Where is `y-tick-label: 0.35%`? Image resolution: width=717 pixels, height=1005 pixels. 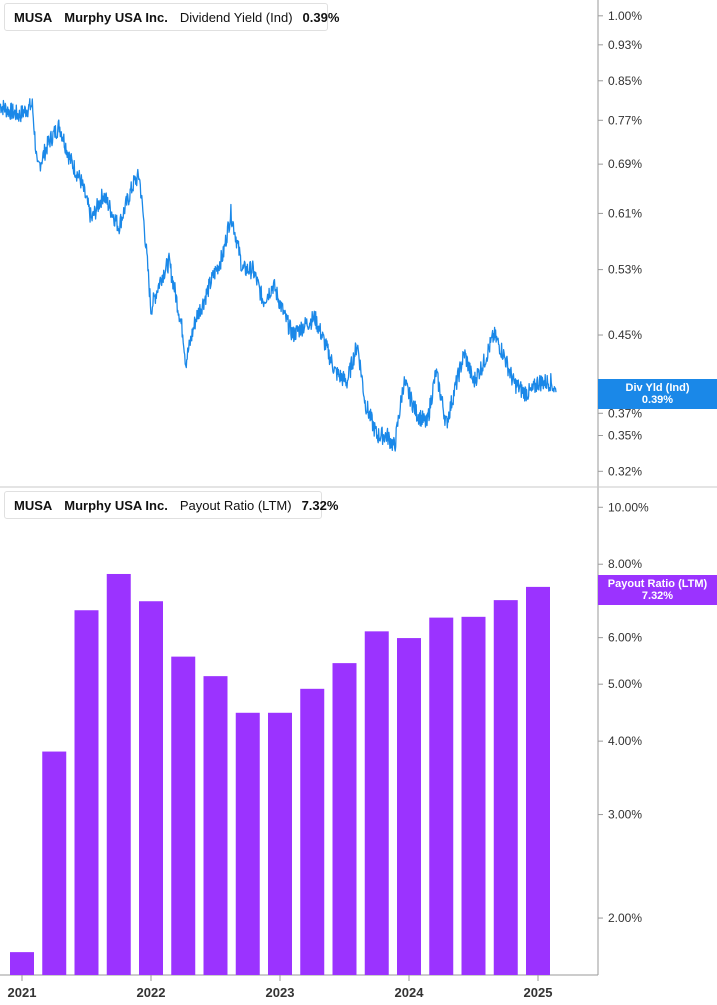 y-tick-label: 0.35% is located at coordinates (625, 435).